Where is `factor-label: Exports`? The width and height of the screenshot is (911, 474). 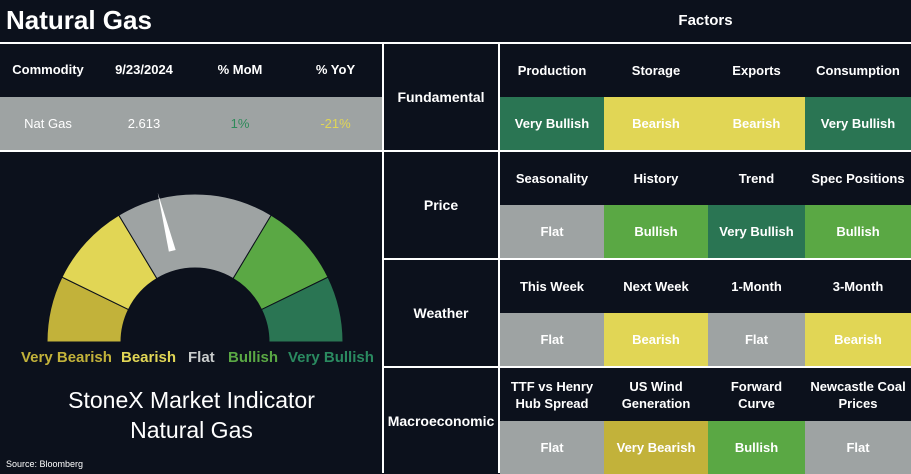
factor-label: Exports is located at coordinates (756, 70).